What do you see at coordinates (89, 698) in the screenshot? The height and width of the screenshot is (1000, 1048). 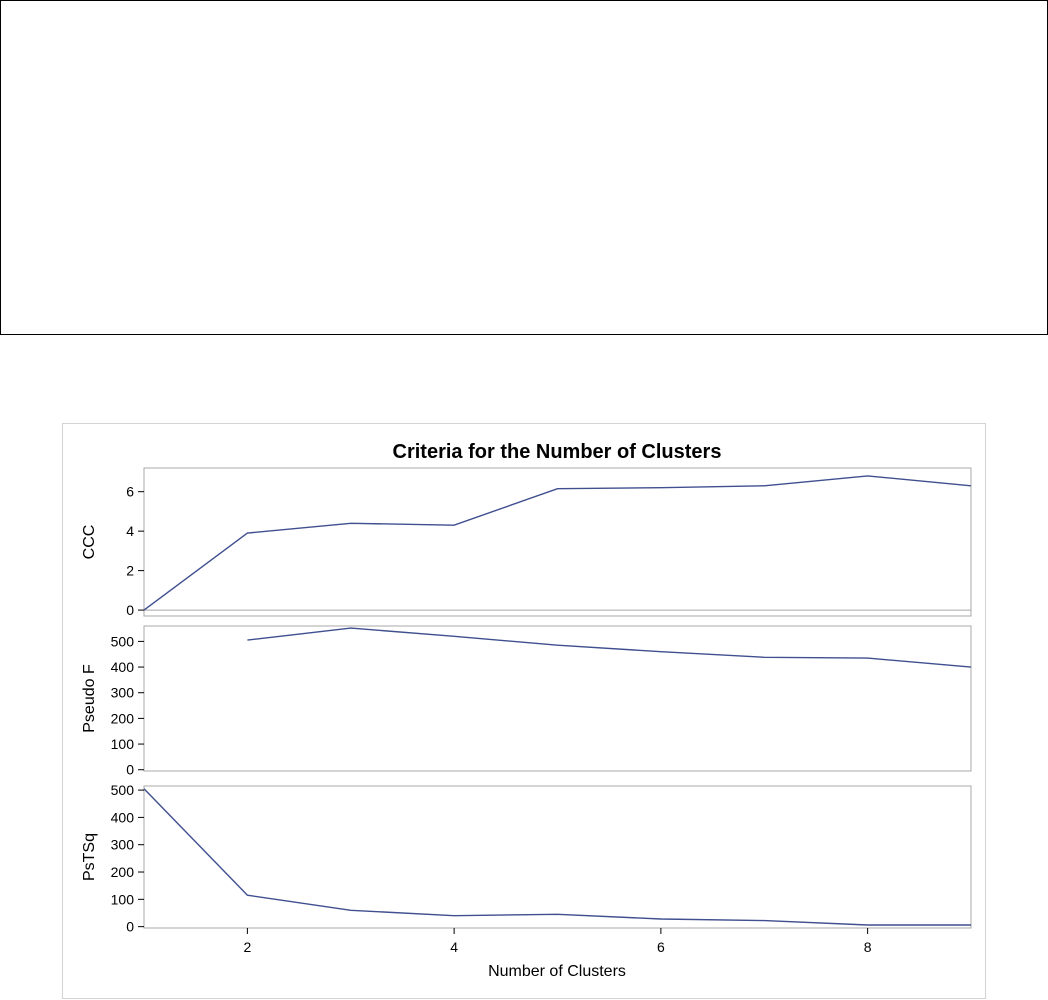 I see `pseudo-f-y-axis-label: Pseudo F` at bounding box center [89, 698].